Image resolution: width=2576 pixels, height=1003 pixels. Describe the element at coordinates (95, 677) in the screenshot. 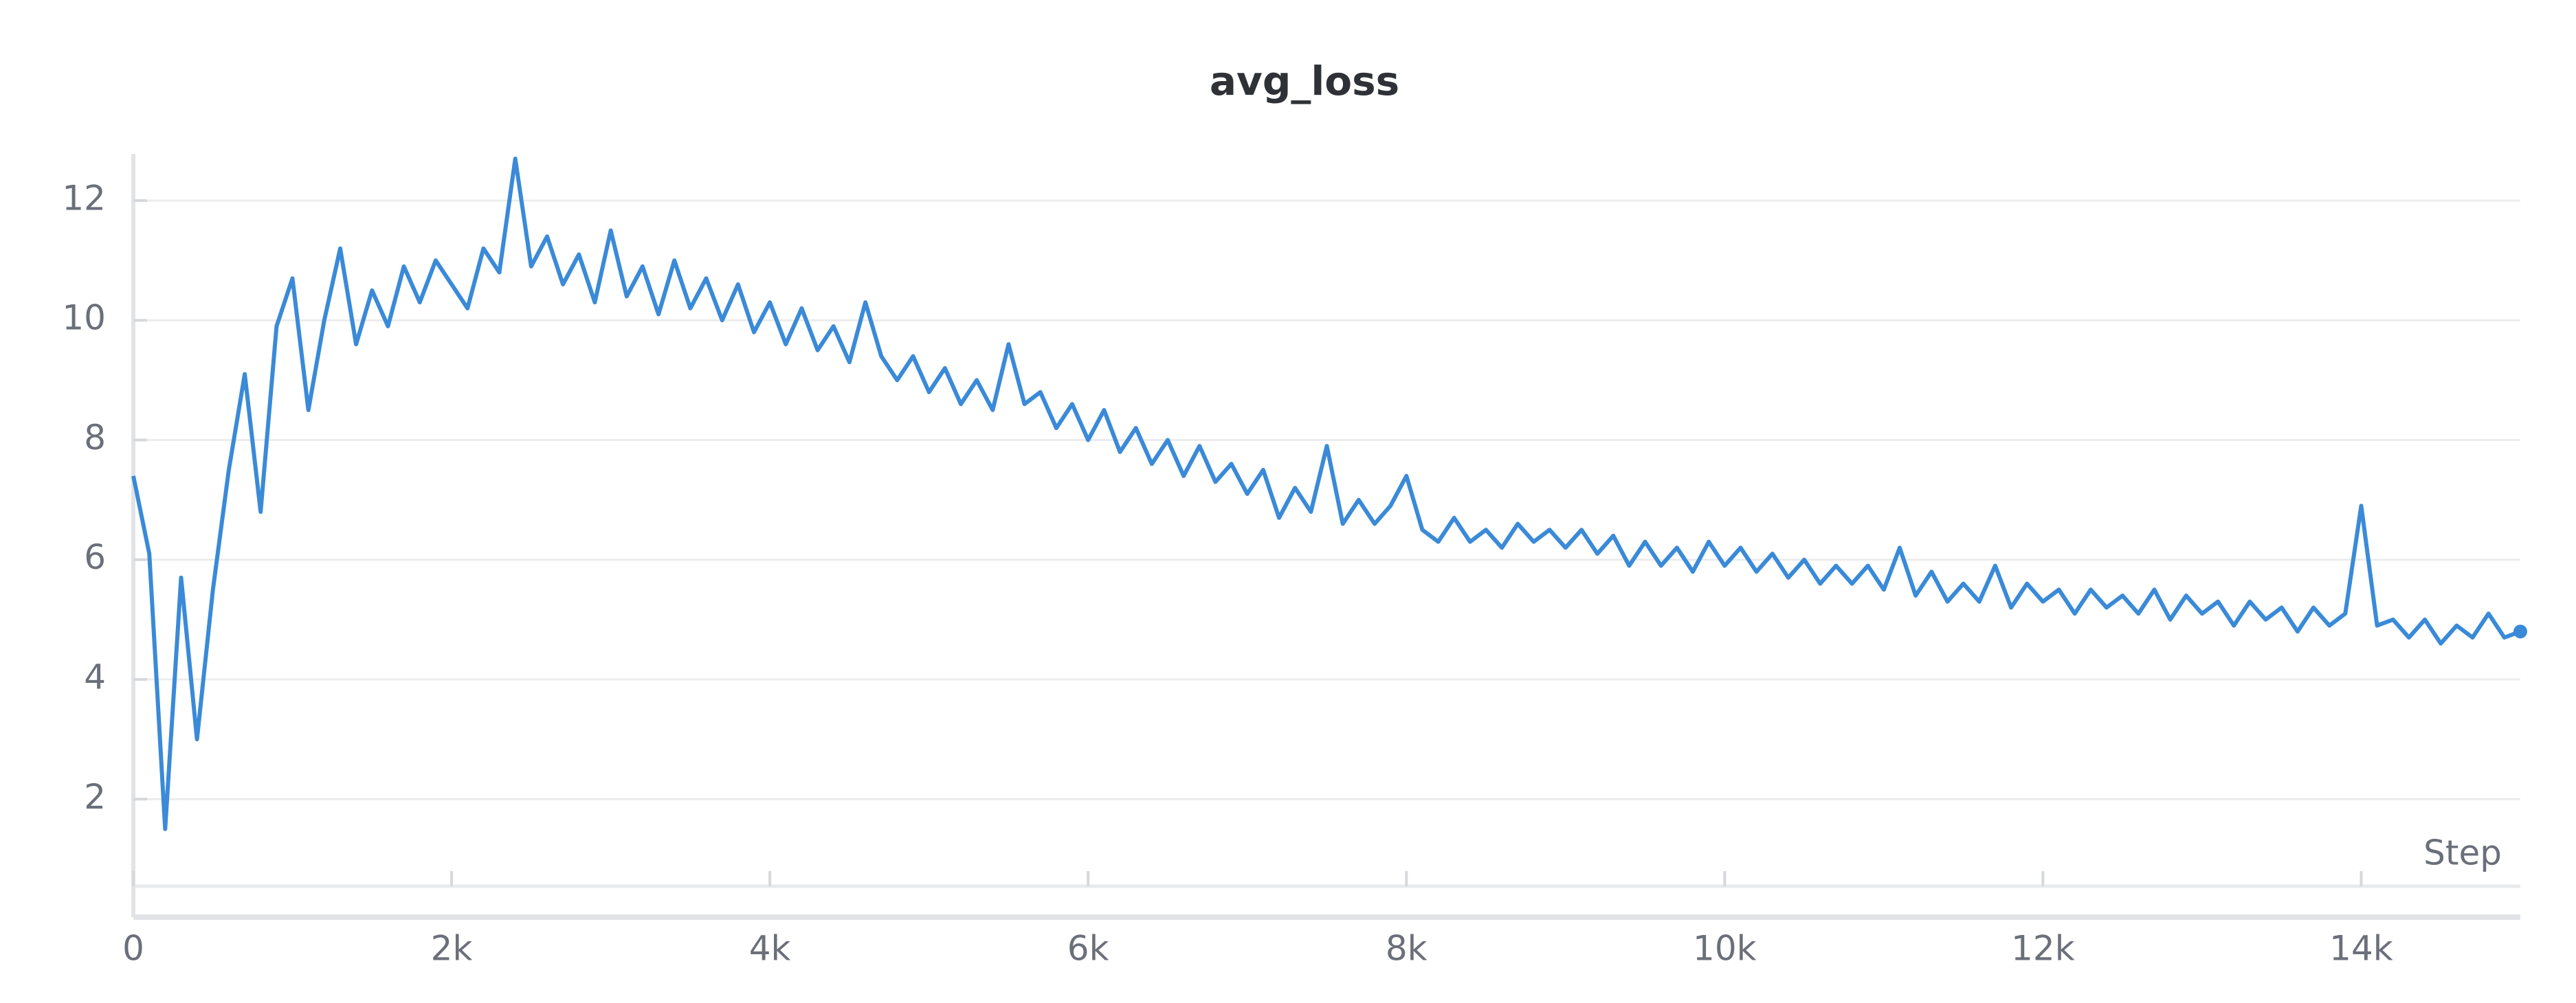

I see `y-tick-label: 4` at that location.